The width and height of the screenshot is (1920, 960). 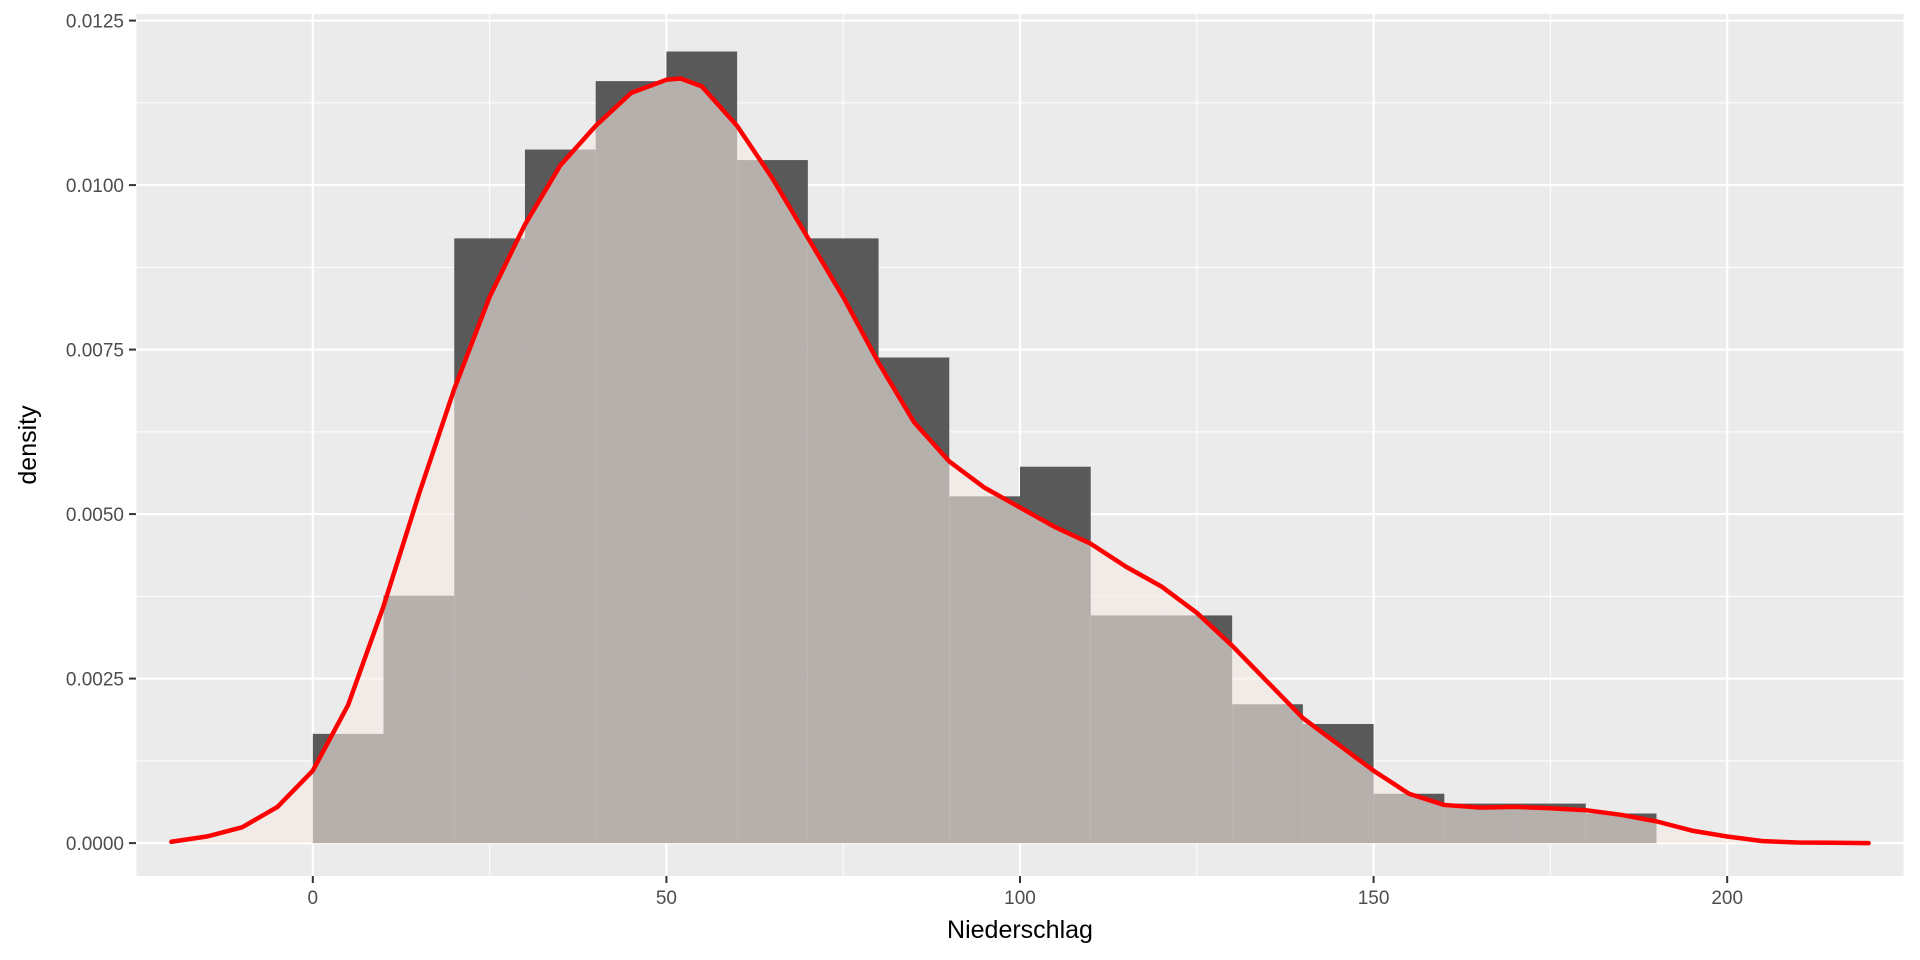 What do you see at coordinates (95, 680) in the screenshot?
I see `y-tick-label: 0.0025` at bounding box center [95, 680].